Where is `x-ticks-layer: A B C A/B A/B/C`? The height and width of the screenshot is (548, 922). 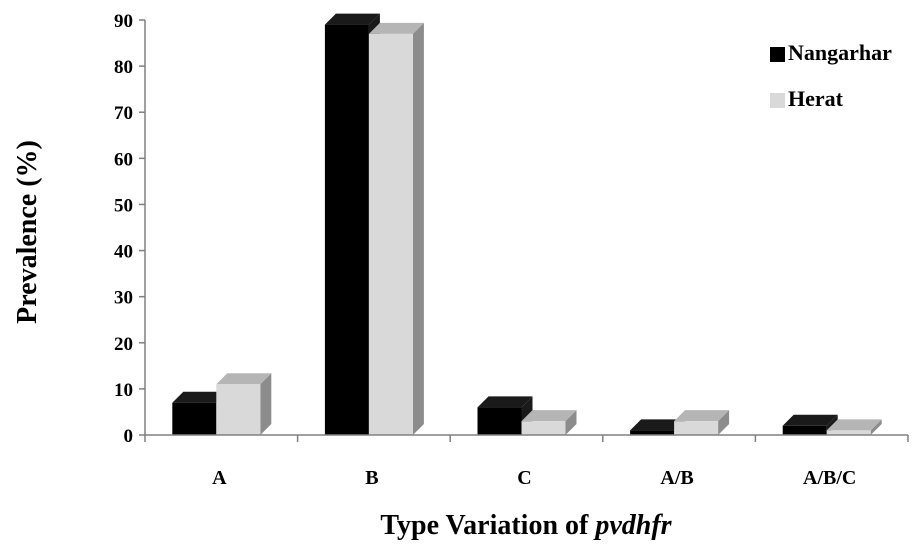
x-ticks-layer: A B C A/B A/B/C is located at coordinates (526, 462).